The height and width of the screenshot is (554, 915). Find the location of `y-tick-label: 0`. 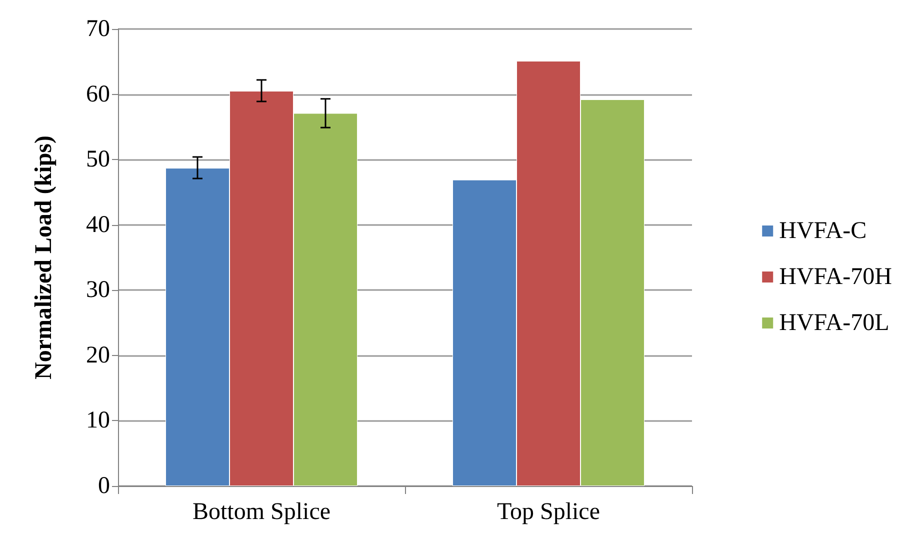

y-tick-label: 0 is located at coordinates (104, 486).